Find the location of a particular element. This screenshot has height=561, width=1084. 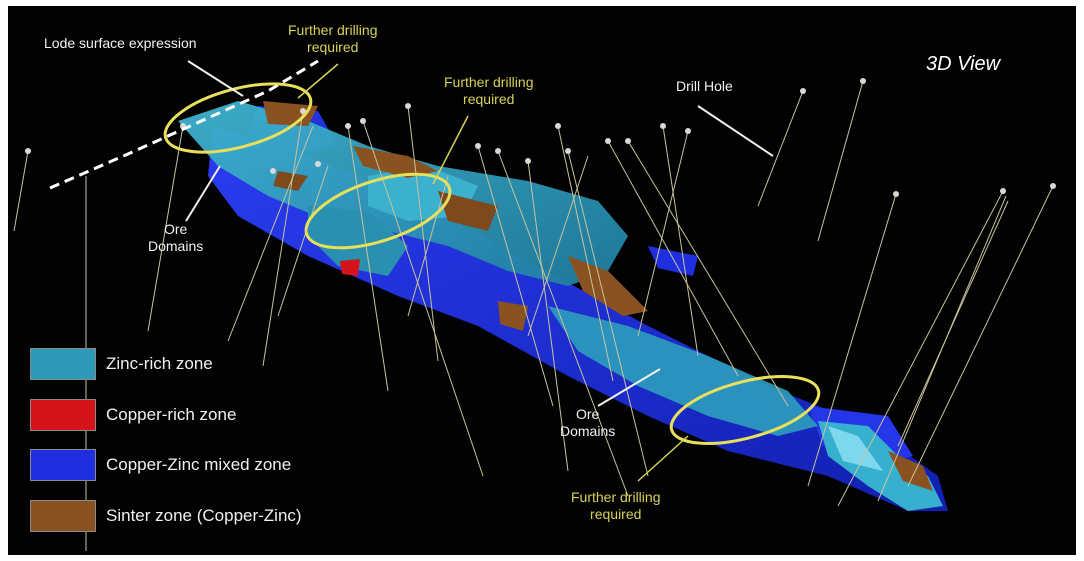

lode-surface-line is located at coordinates (184, 124).